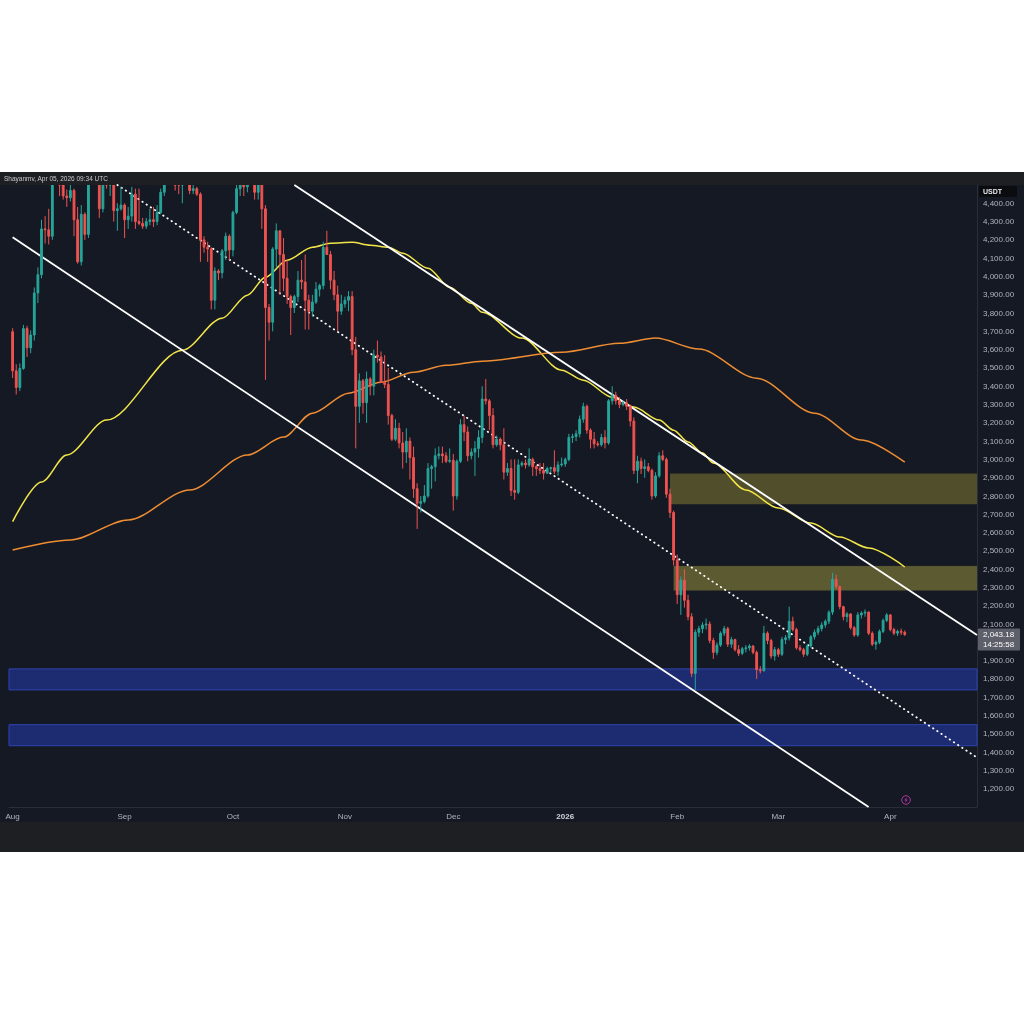  What do you see at coordinates (999, 624) in the screenshot?
I see `y-tick-label: 2,100.00` at bounding box center [999, 624].